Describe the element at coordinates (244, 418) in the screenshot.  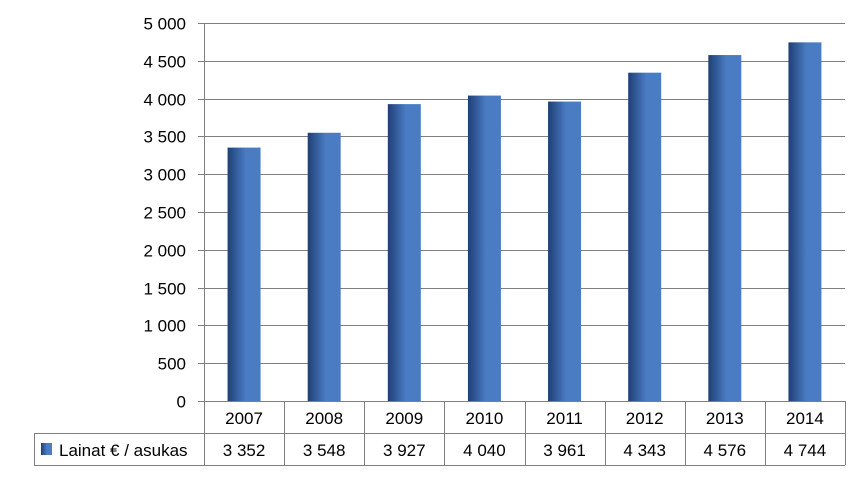
I see `x-category-label: 2007` at that location.